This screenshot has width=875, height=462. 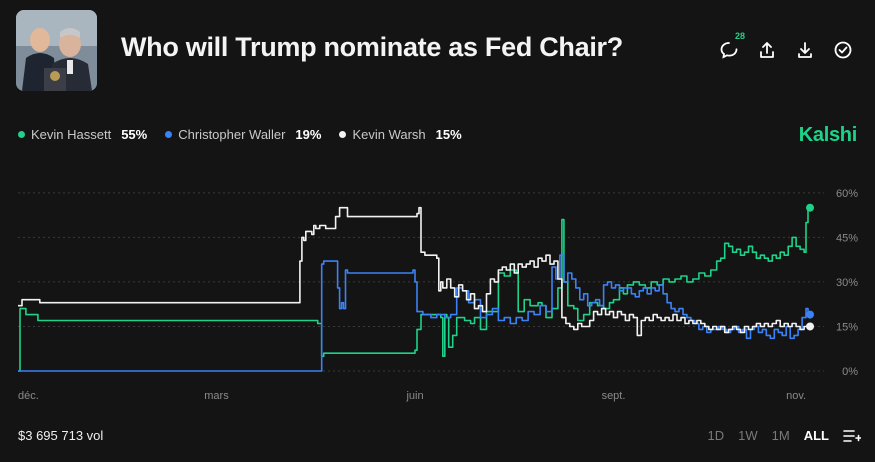 I want to click on page-title: Who will Trump nominate as Fed Chair?, so click(x=372, y=47).